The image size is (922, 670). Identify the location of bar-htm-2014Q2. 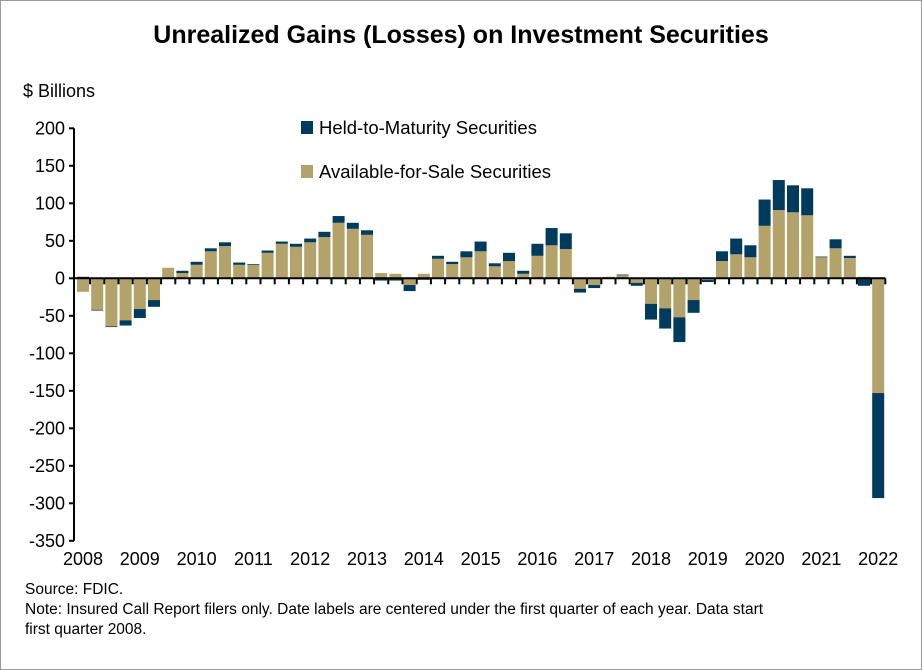
(438, 257).